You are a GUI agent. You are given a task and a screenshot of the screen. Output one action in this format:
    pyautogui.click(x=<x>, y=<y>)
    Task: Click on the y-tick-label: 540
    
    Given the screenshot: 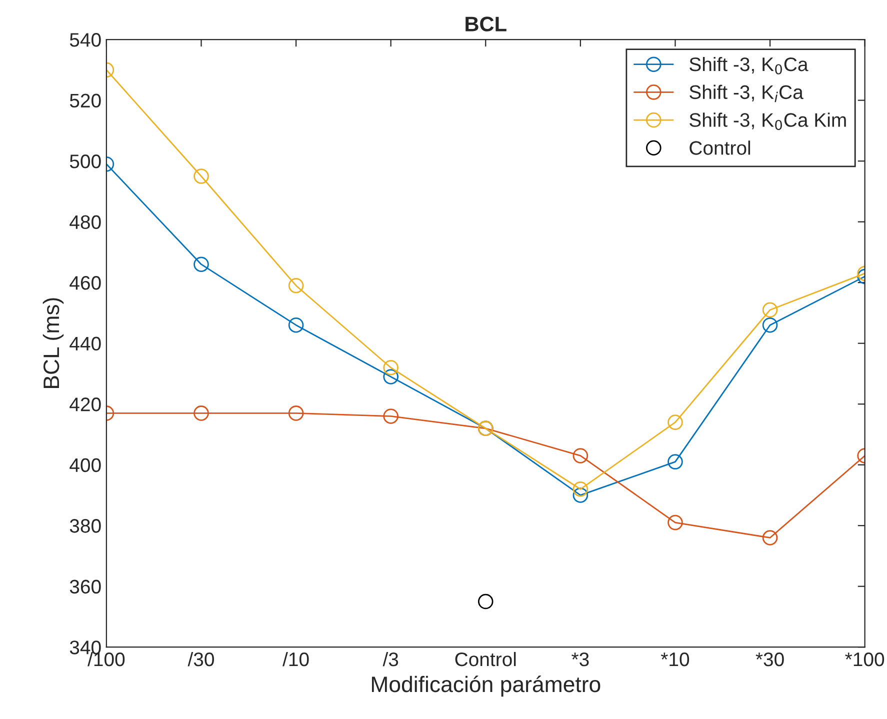 What is the action you would take?
    pyautogui.click(x=85, y=40)
    